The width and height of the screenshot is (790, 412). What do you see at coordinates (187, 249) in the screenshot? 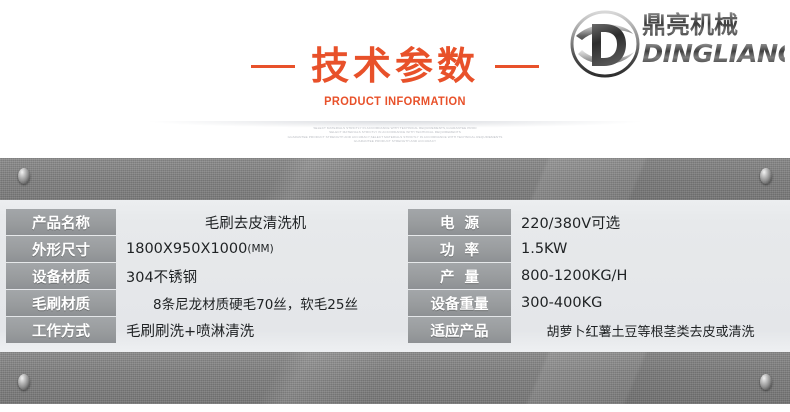
I see `spec-value-text: 1800X950X1000` at bounding box center [187, 249].